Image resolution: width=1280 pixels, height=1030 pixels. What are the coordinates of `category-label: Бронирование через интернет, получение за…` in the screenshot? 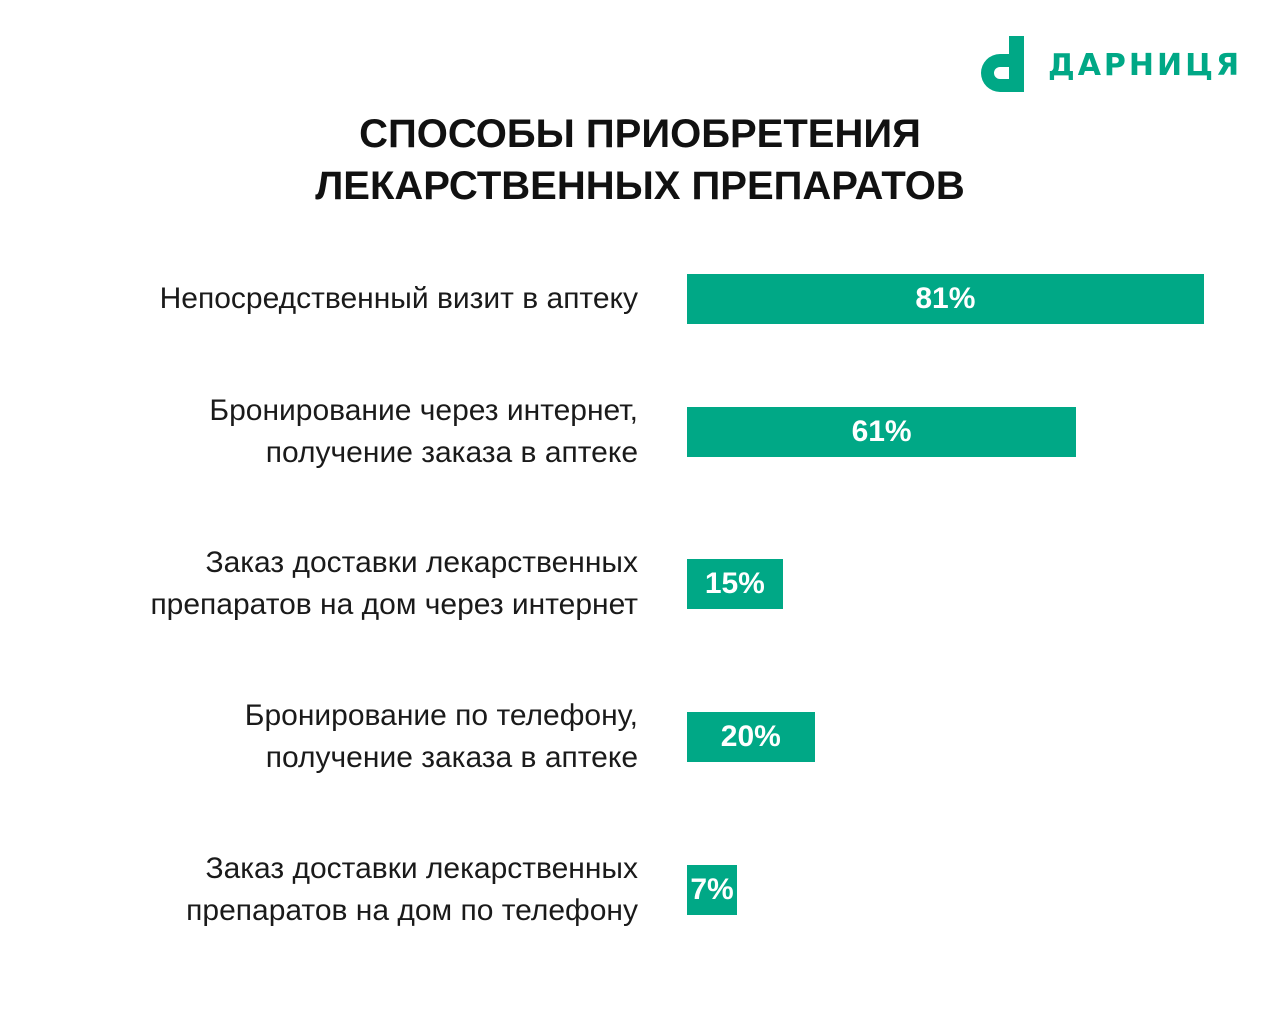 It's located at (328, 432).